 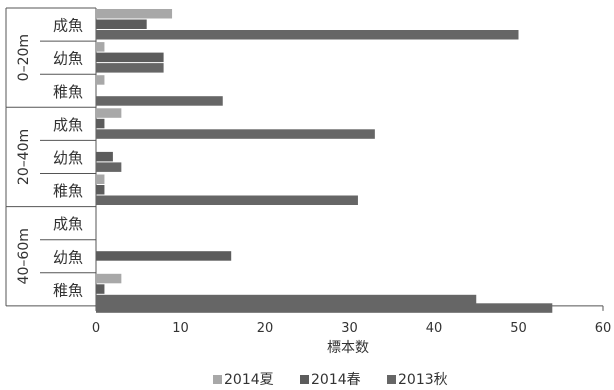 I want to click on x-tick-label: 20, so click(x=265, y=328).